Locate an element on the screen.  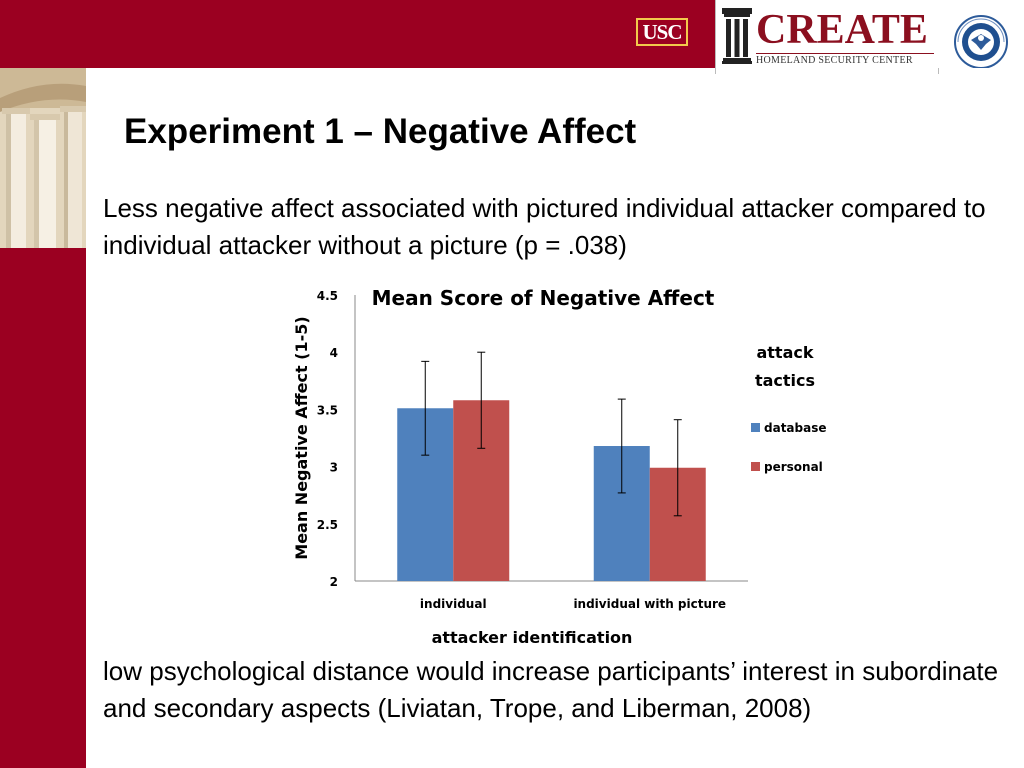
legend-swatch-database is located at coordinates (755, 427).